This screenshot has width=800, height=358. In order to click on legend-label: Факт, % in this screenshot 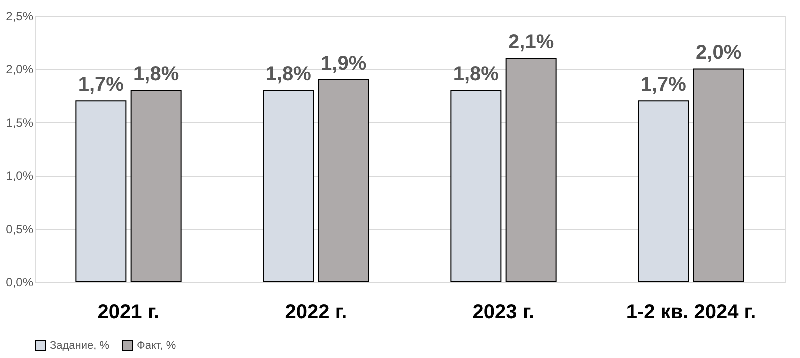, I will do `click(156, 346)`.